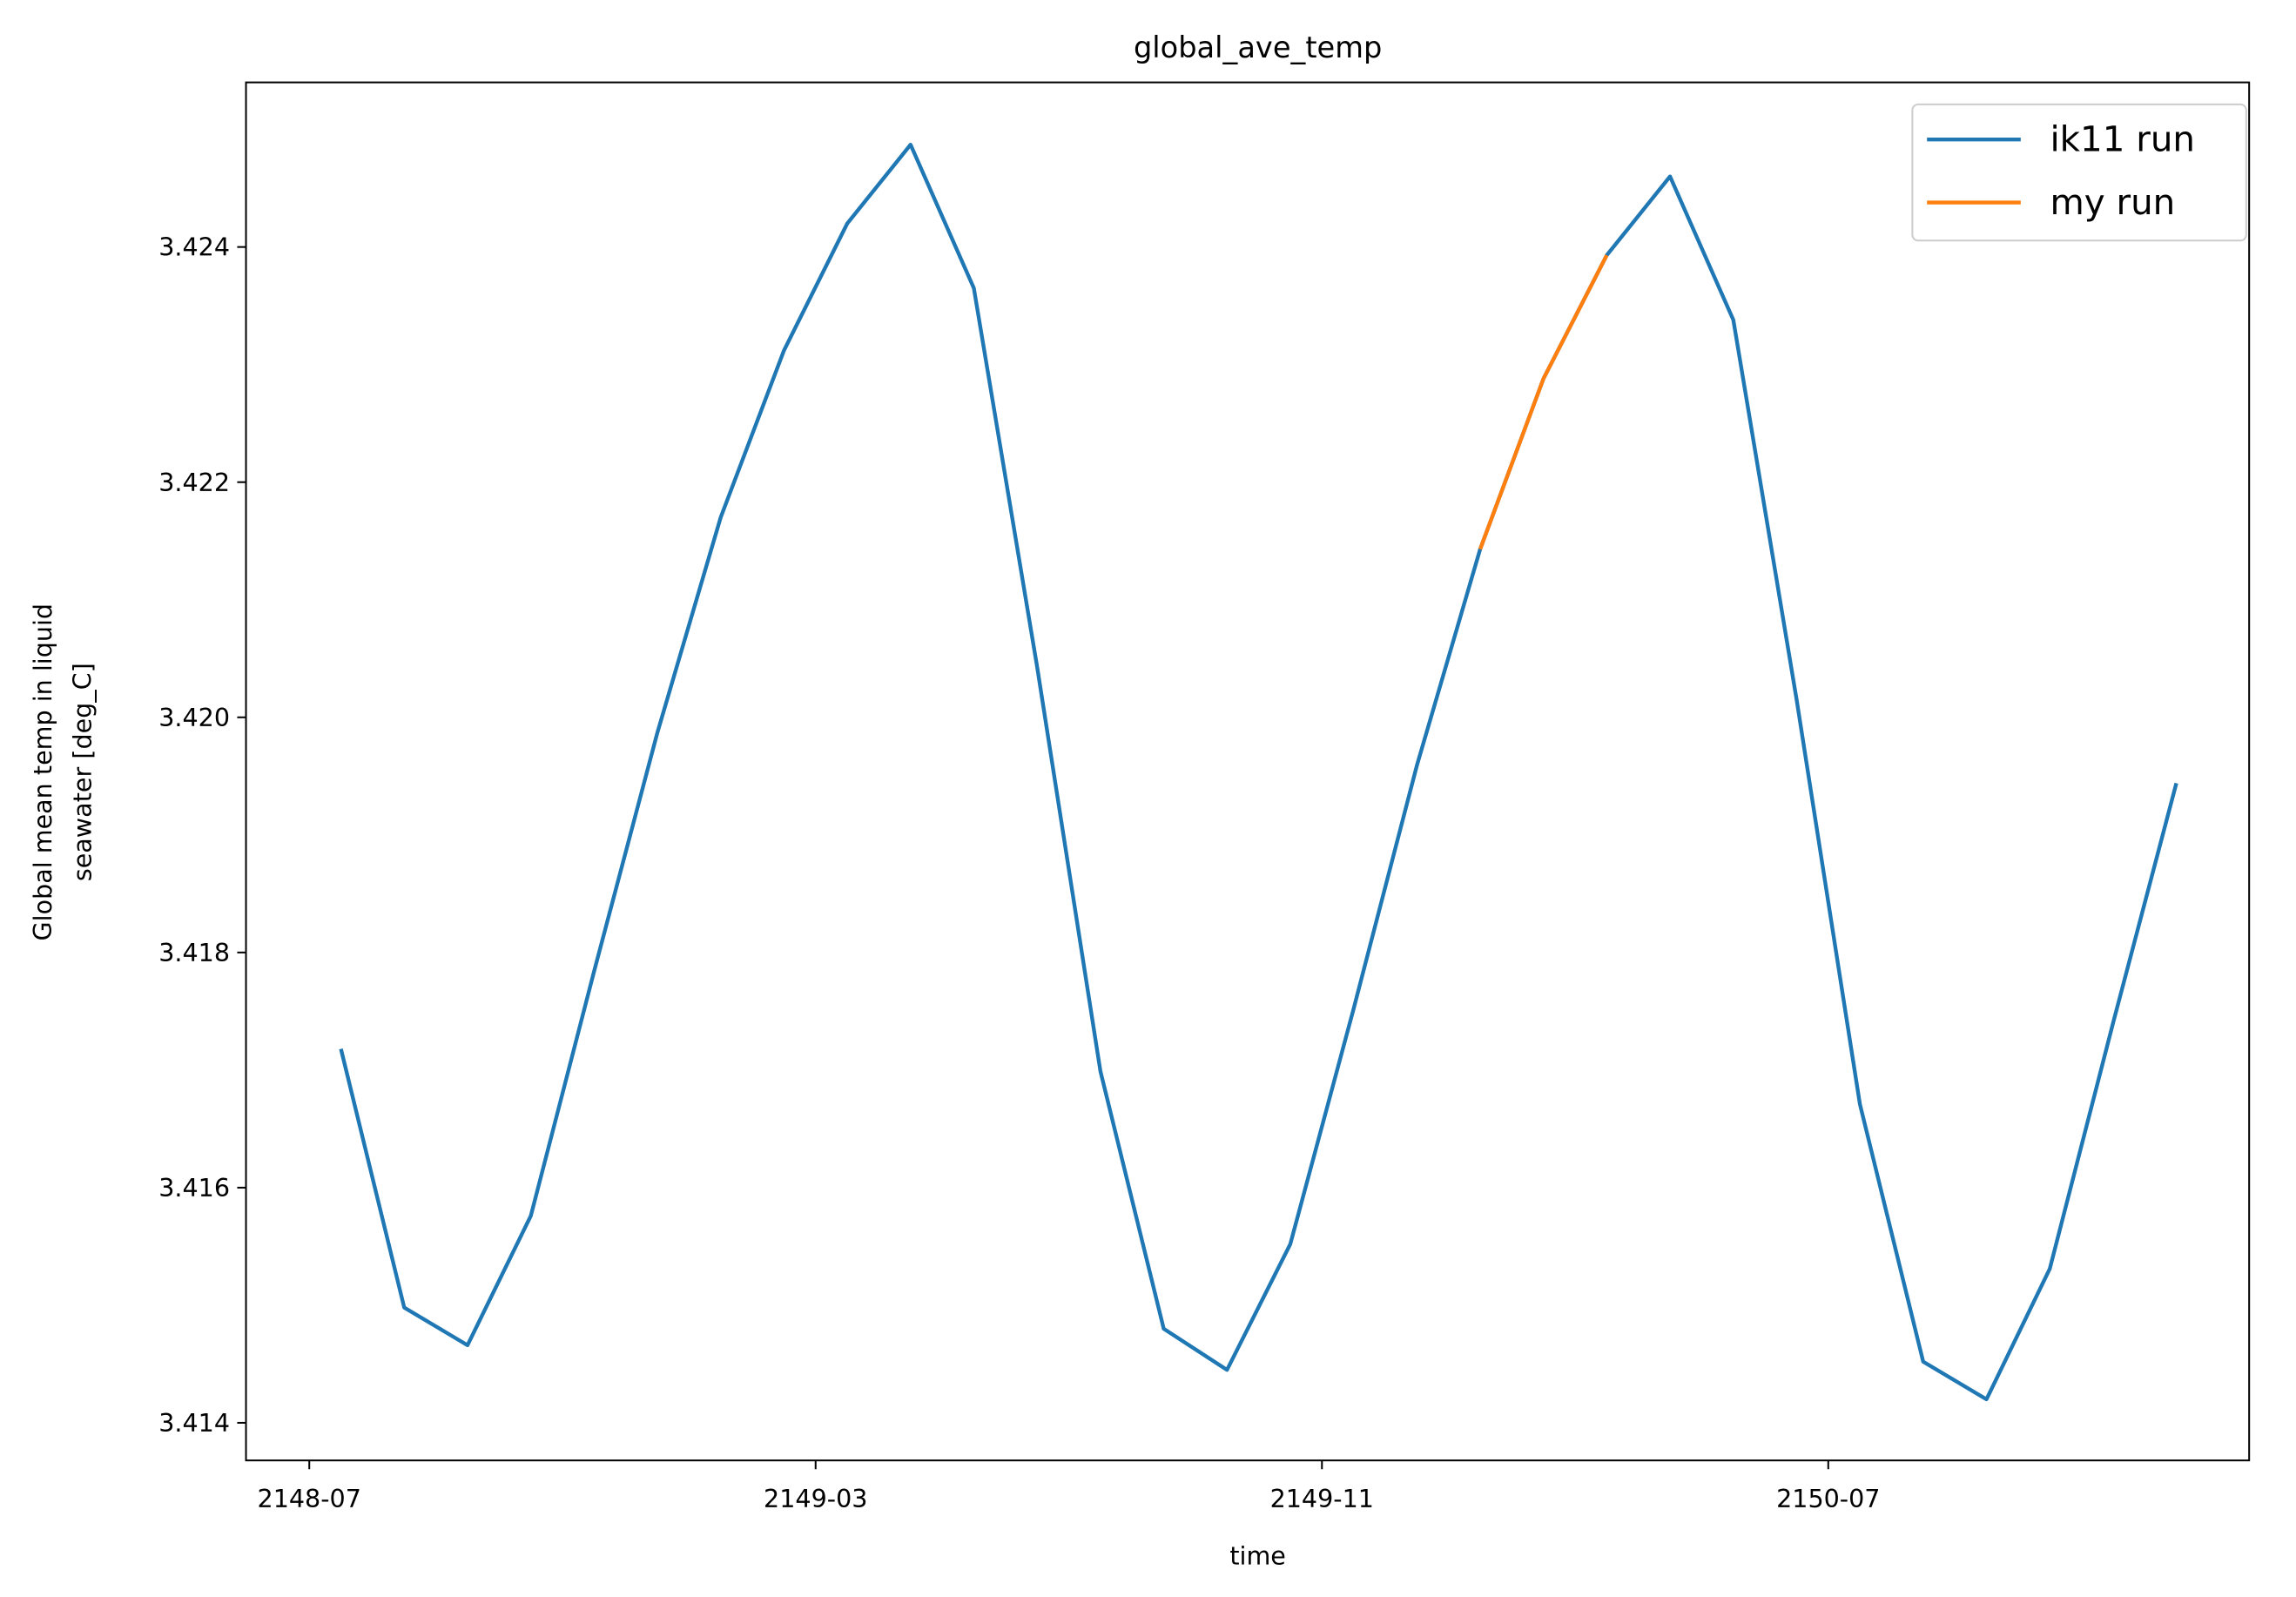 The height and width of the screenshot is (1597, 2296). I want to click on x-tick-label: 2150-07, so click(1828, 1499).